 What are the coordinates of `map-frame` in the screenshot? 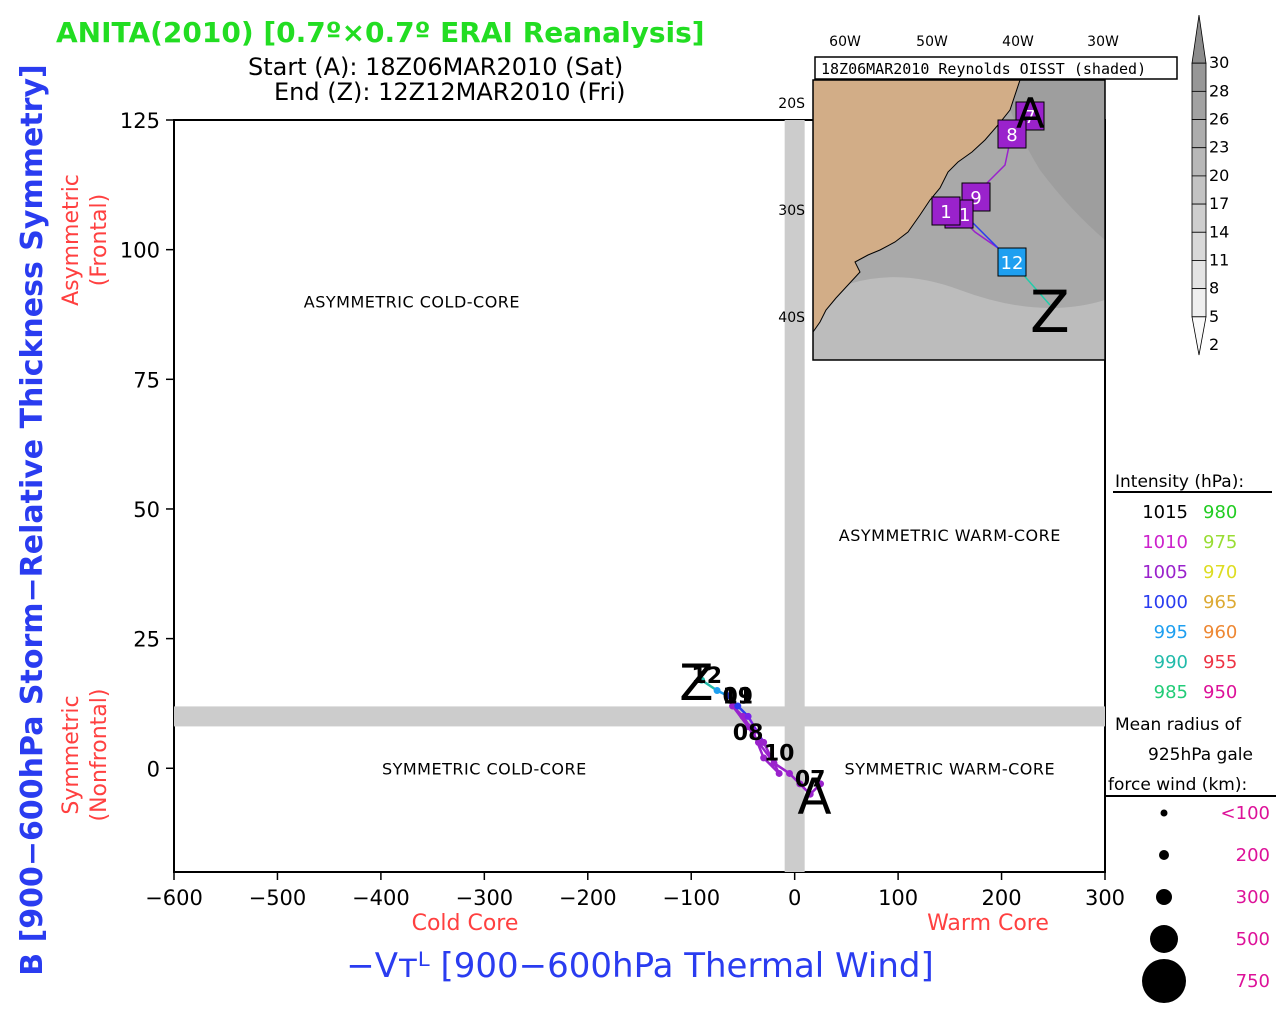 It's located at (959, 220).